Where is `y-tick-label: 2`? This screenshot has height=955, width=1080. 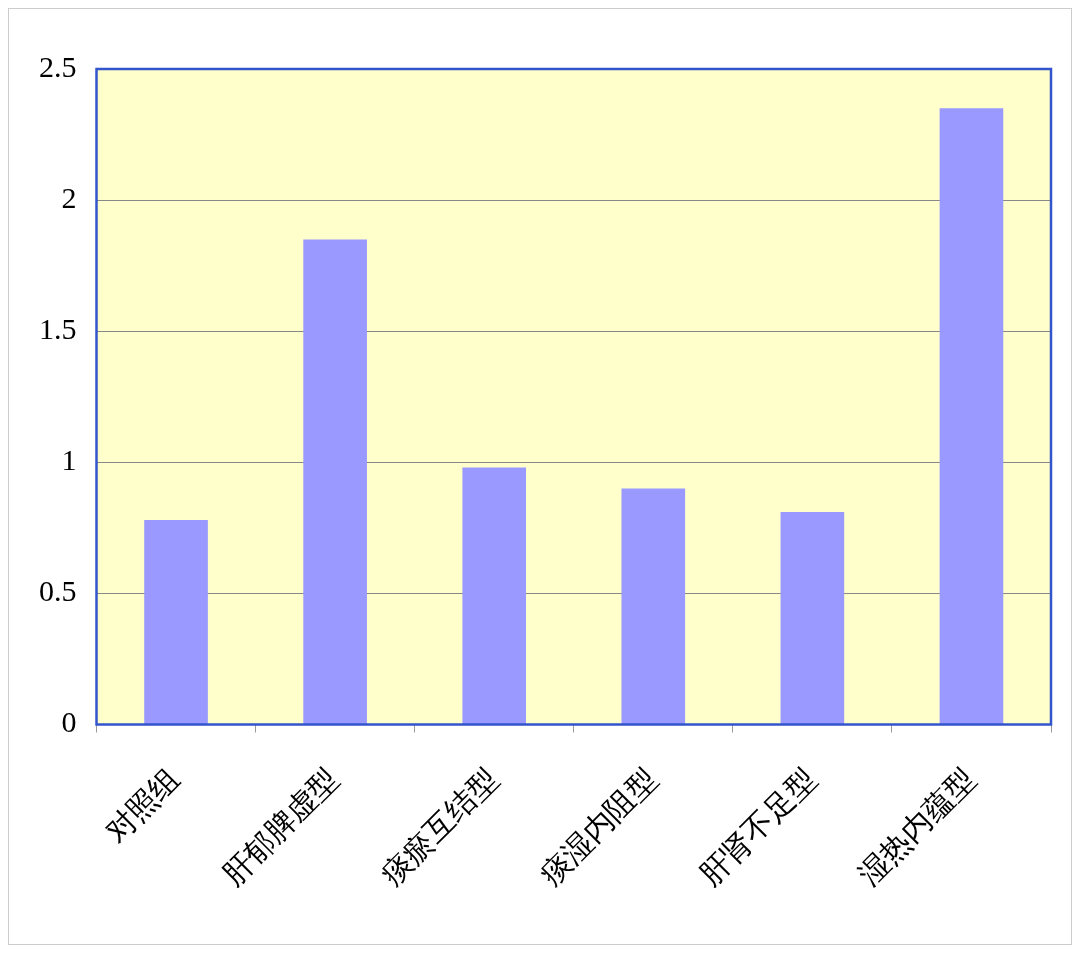
y-tick-label: 2 is located at coordinates (69, 197).